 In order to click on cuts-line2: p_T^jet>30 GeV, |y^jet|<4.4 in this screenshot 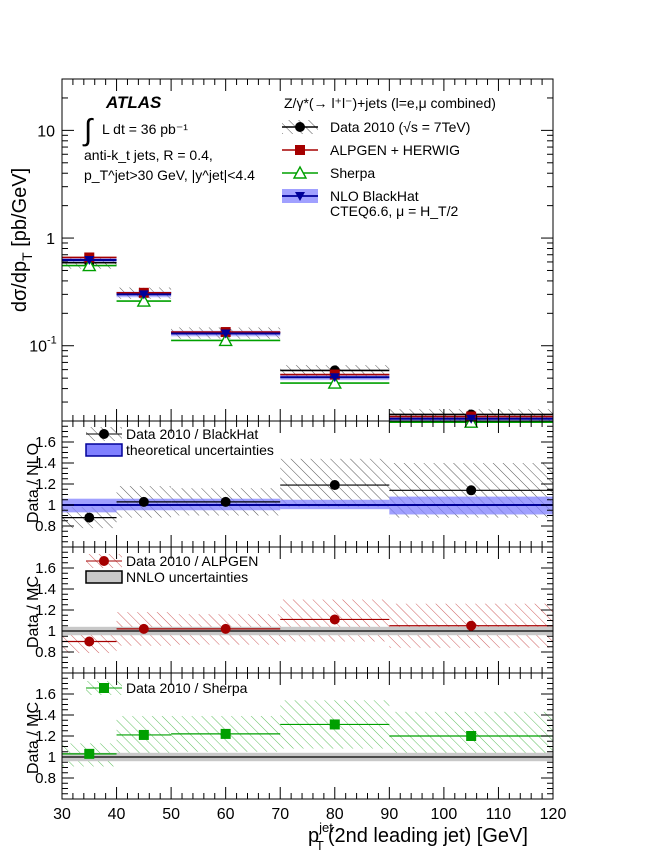, I will do `click(169, 175)`.